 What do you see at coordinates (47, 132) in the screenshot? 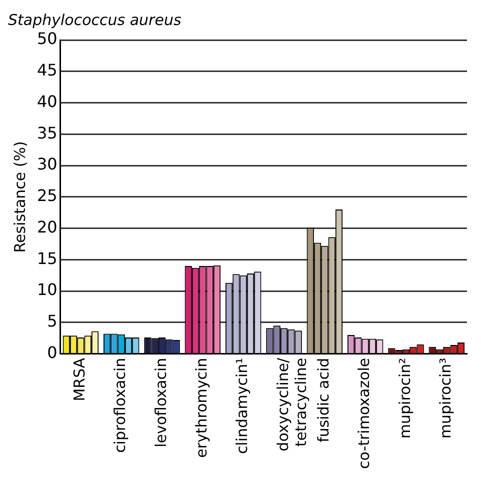
I see `y-tick-label: 35` at bounding box center [47, 132].